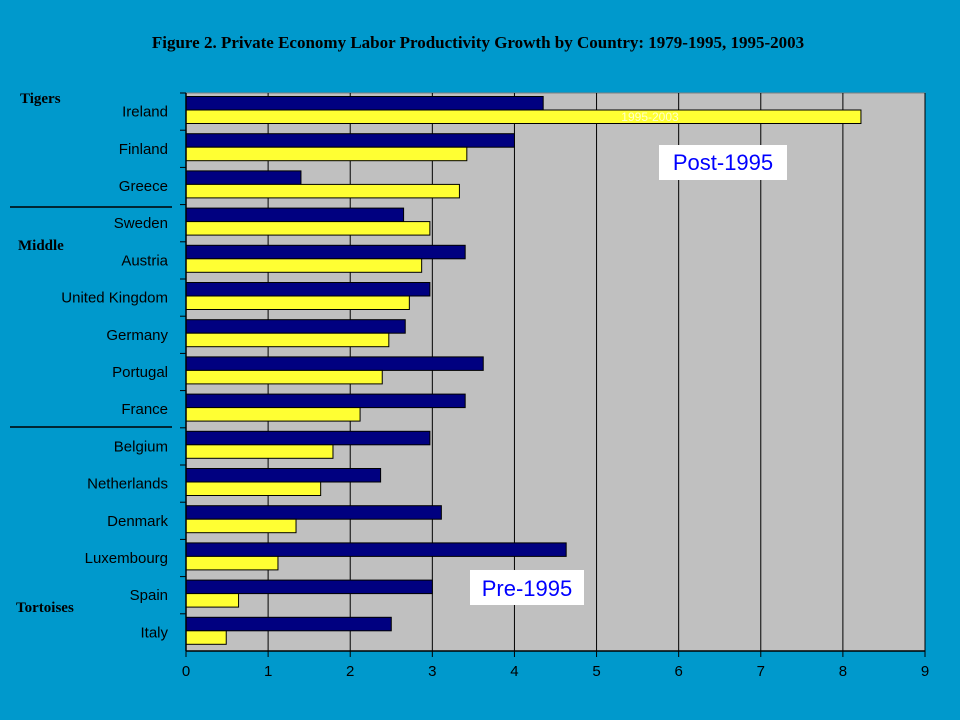 The height and width of the screenshot is (720, 960). I want to click on bar-spain-1995-2003, so click(212, 600).